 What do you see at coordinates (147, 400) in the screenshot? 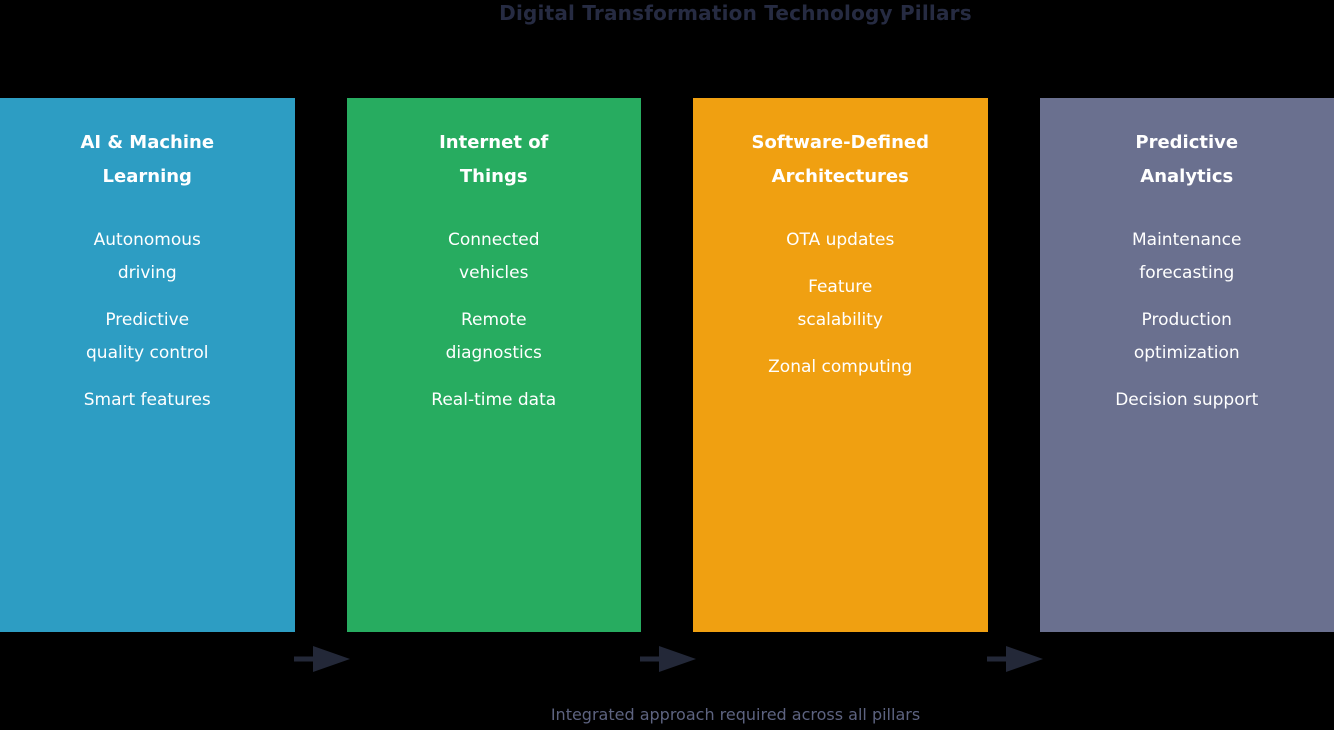
I see `pillar-item: Smart features` at bounding box center [147, 400].